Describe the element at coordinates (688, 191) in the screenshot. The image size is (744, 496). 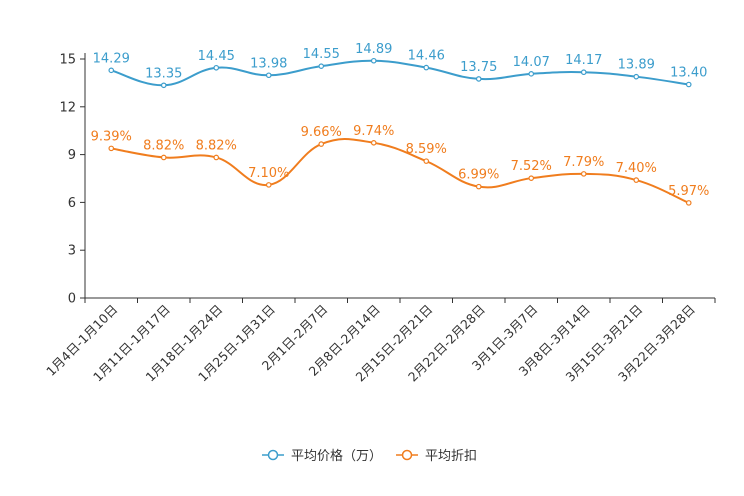
I see `data-label: 5.97%` at that location.